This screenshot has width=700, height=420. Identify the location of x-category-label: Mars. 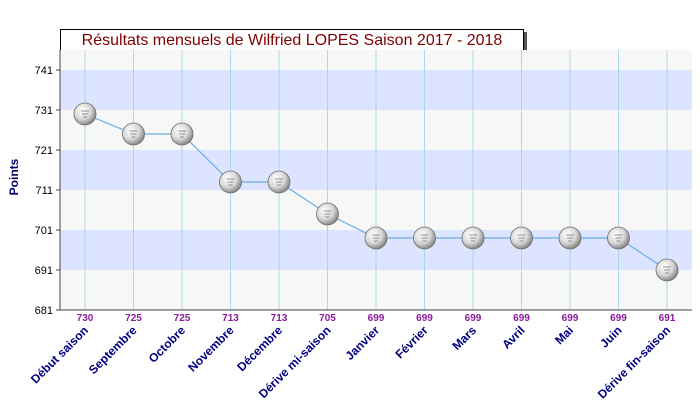
(464, 338).